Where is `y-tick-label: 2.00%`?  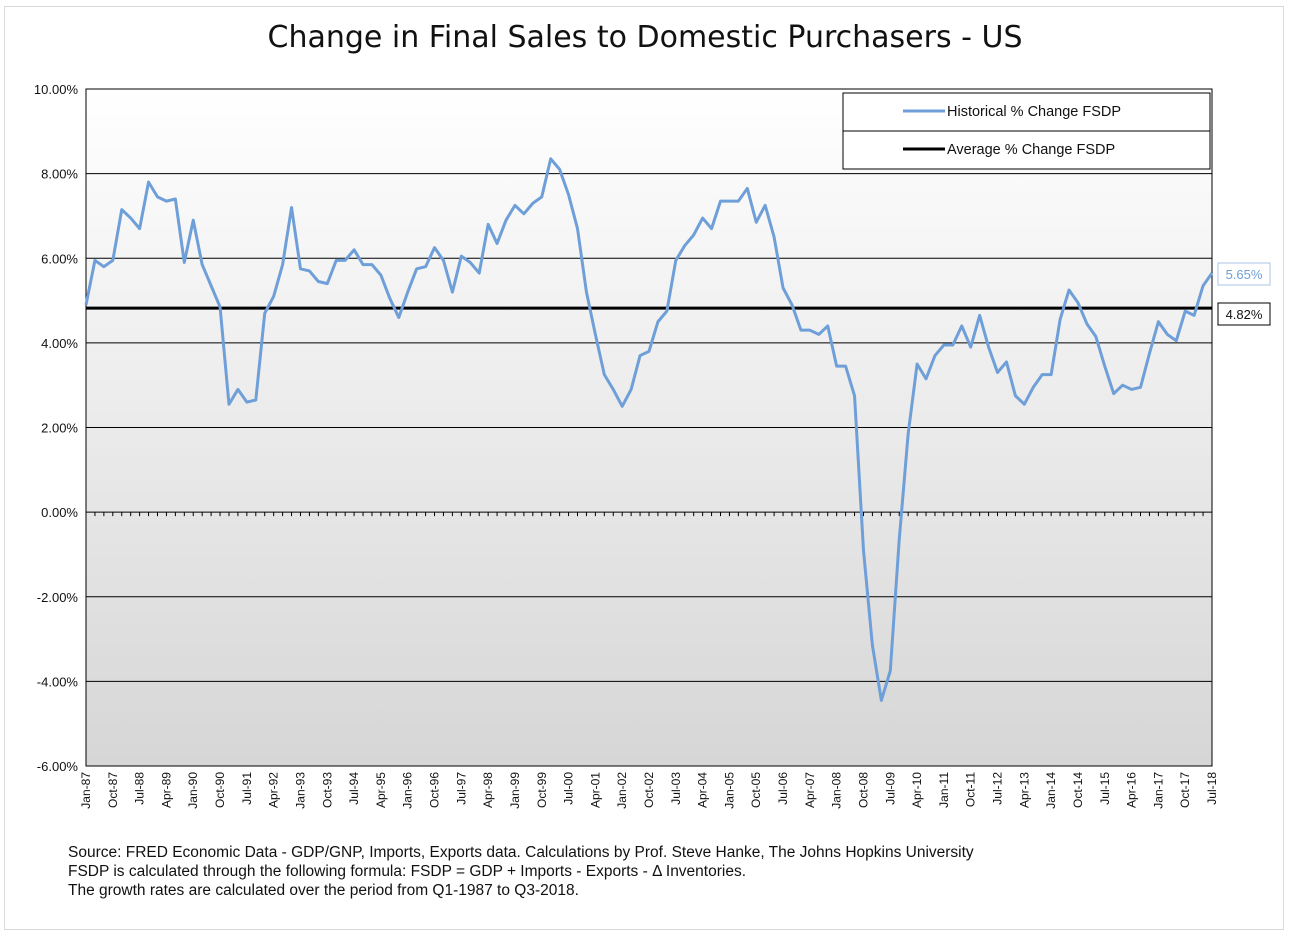 y-tick-label: 2.00% is located at coordinates (59, 428).